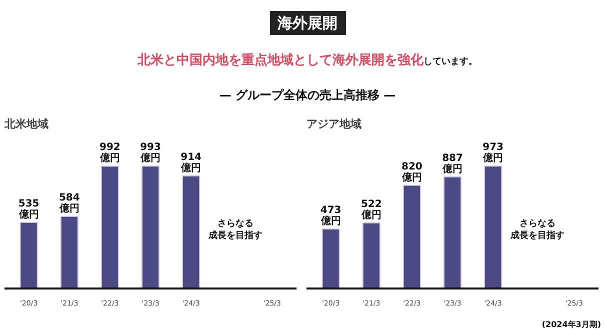 The width and height of the screenshot is (605, 329). I want to click on data-label: 584 億円, so click(69, 203).